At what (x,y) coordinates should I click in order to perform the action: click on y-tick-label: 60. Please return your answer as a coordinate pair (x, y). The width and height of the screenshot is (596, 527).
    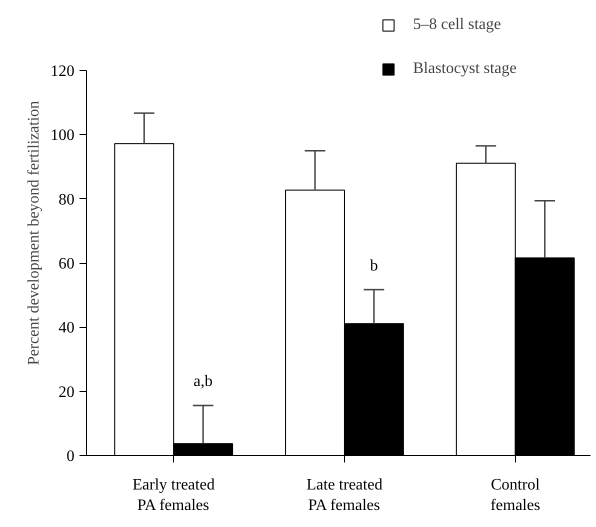
    Looking at the image, I should click on (66, 264).